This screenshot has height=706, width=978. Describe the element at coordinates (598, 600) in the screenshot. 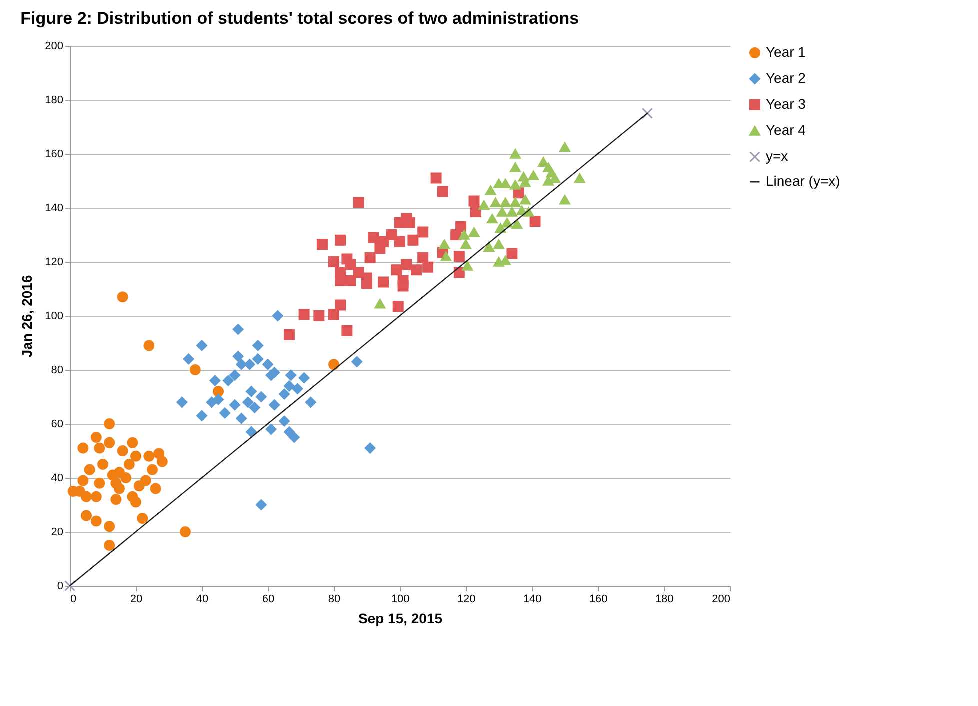

I see `x-tick-label: 160` at that location.